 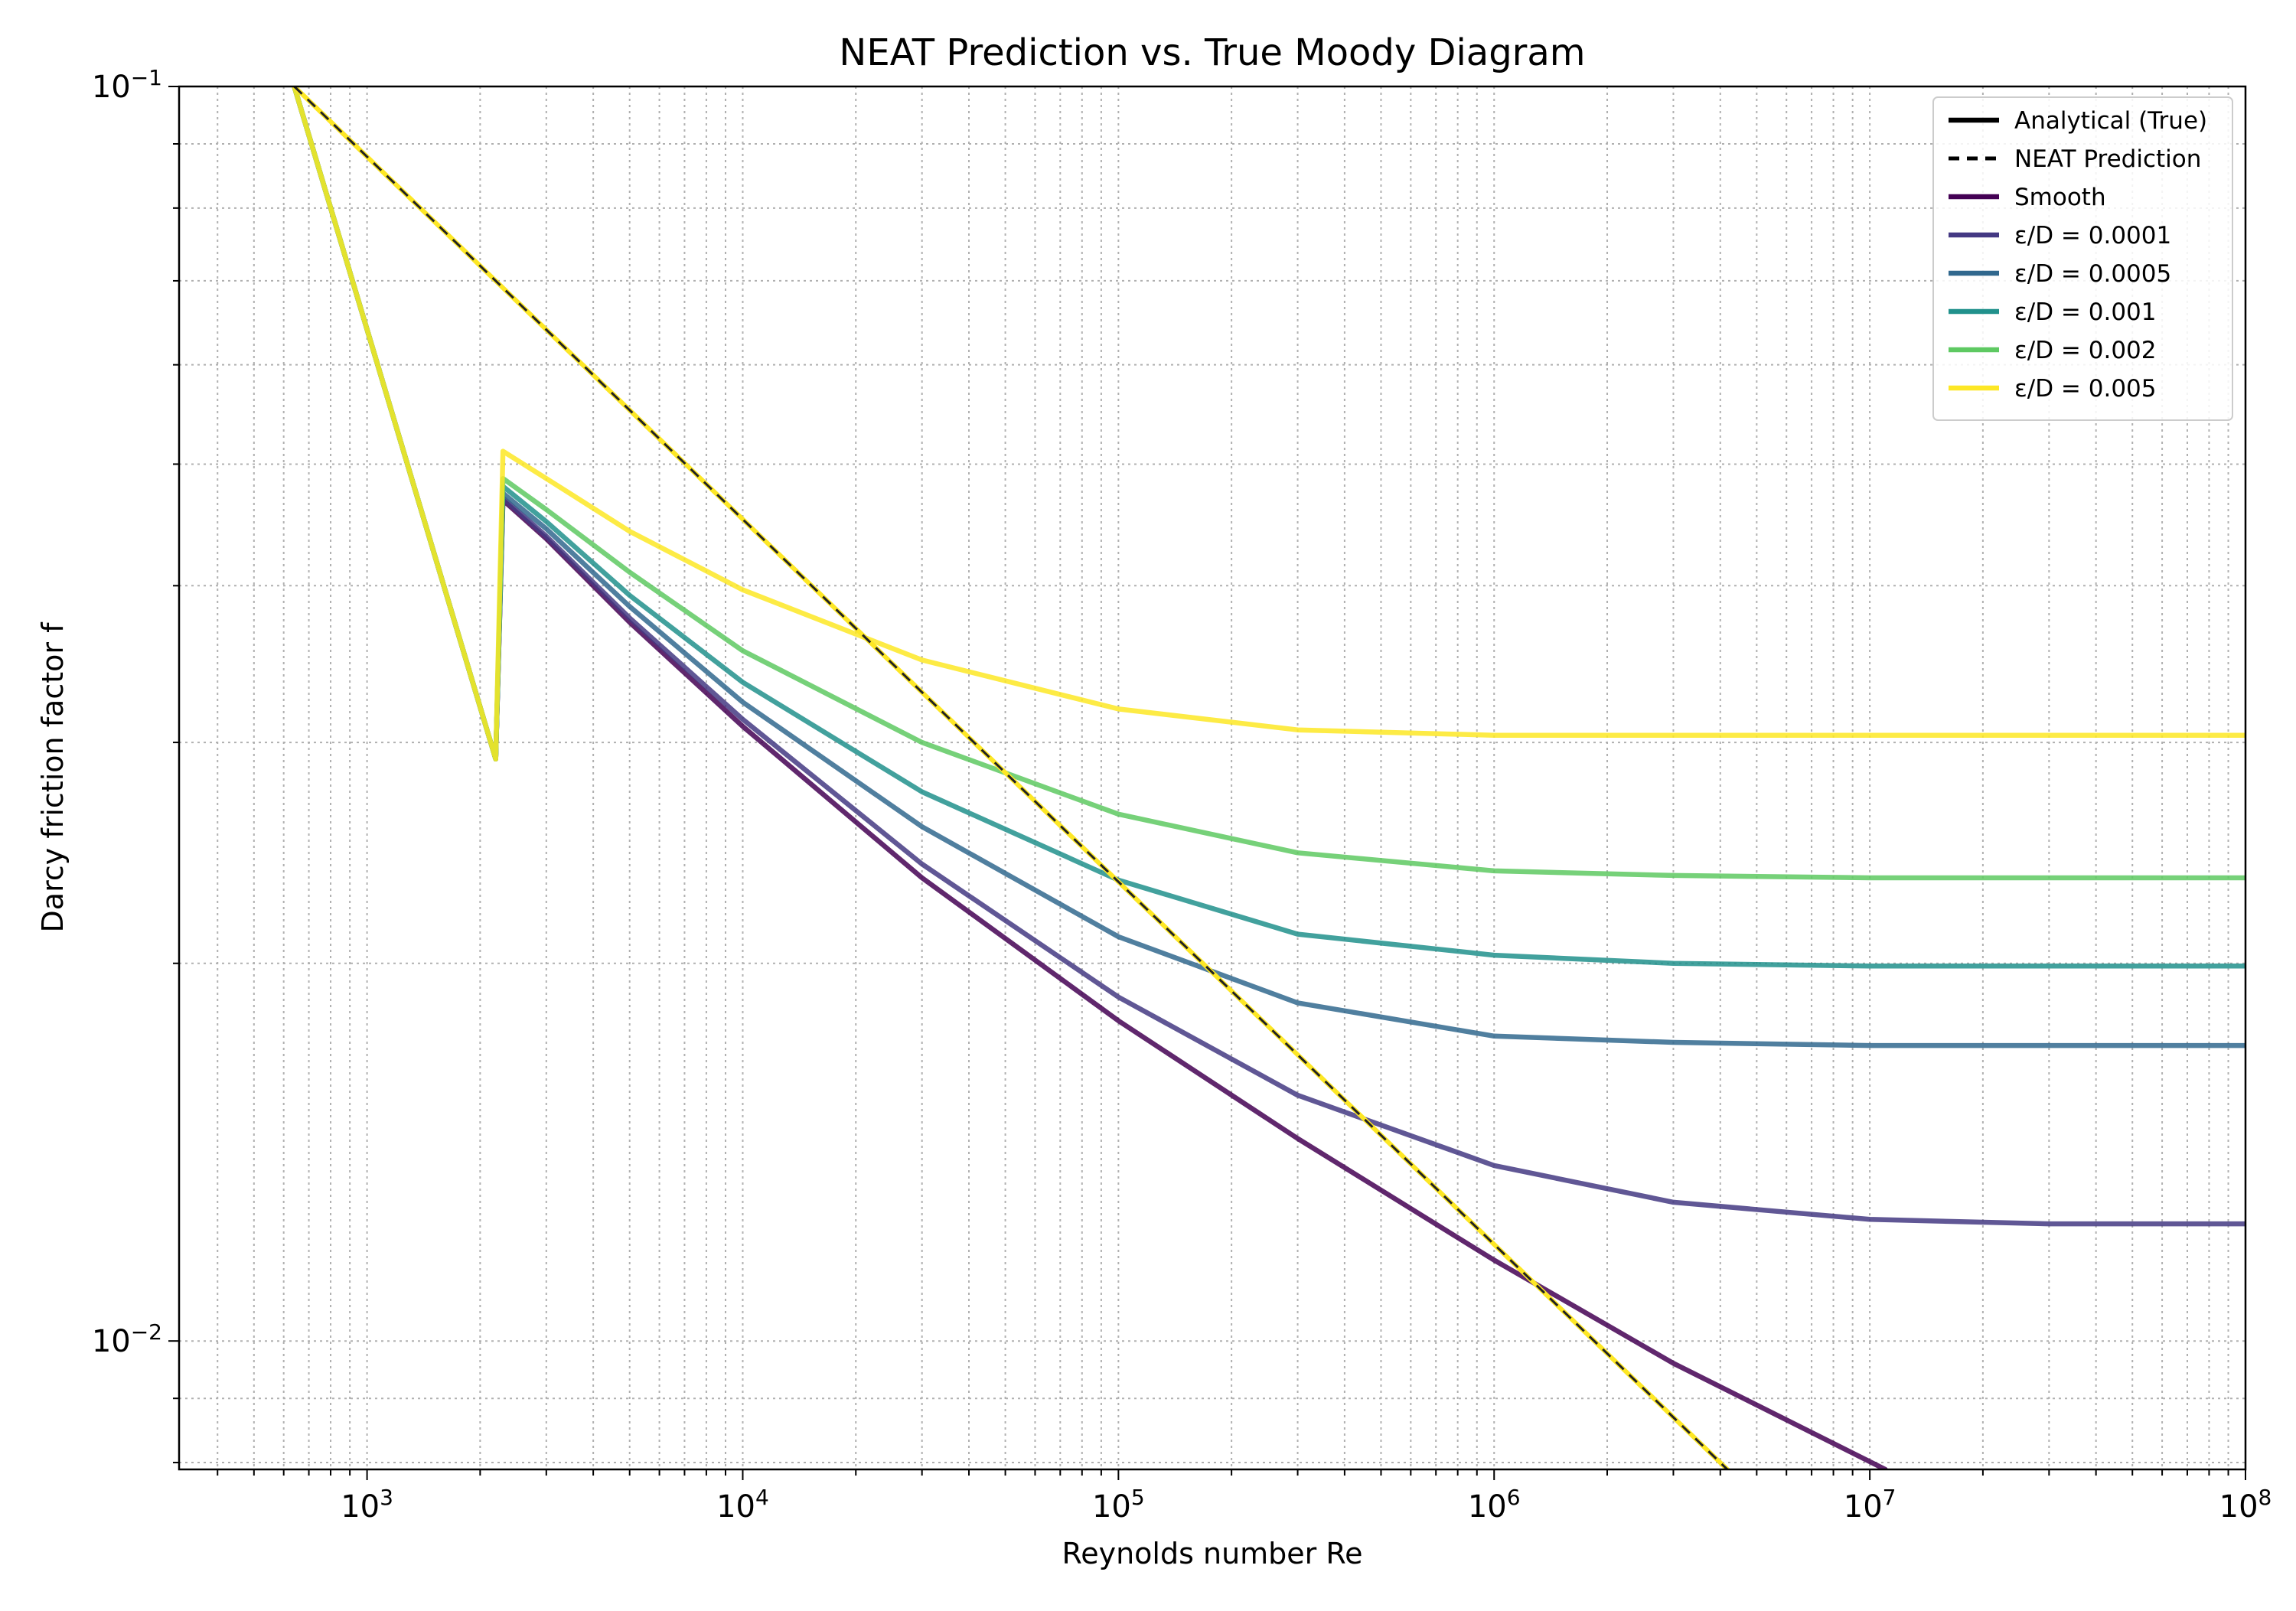 What do you see at coordinates (2110, 121) in the screenshot?
I see `legend-label: Analytical (True)` at bounding box center [2110, 121].